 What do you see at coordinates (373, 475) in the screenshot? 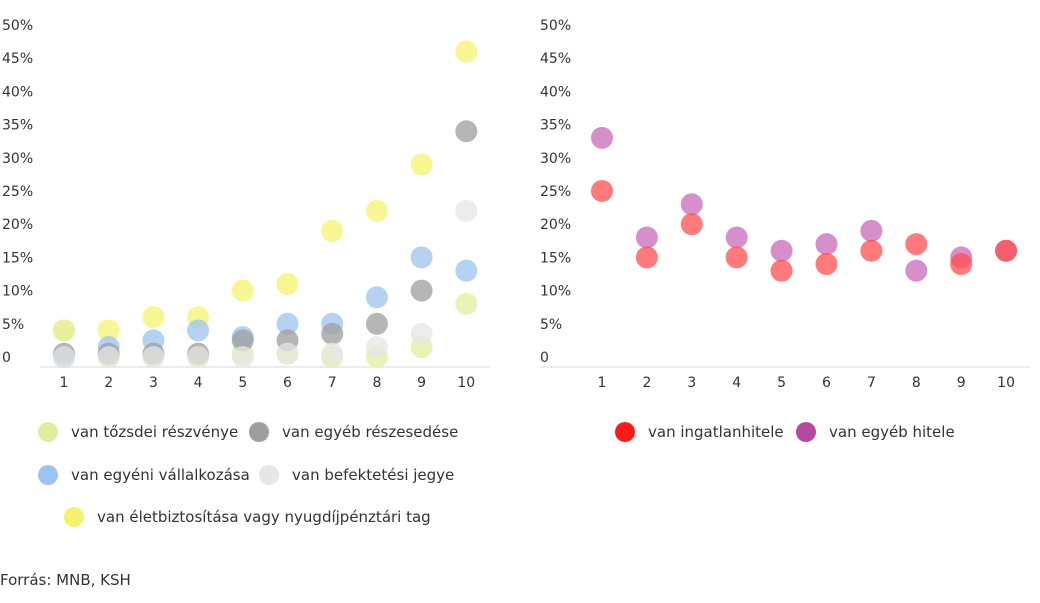
I see `legend-label: van befektetési jegye` at bounding box center [373, 475].